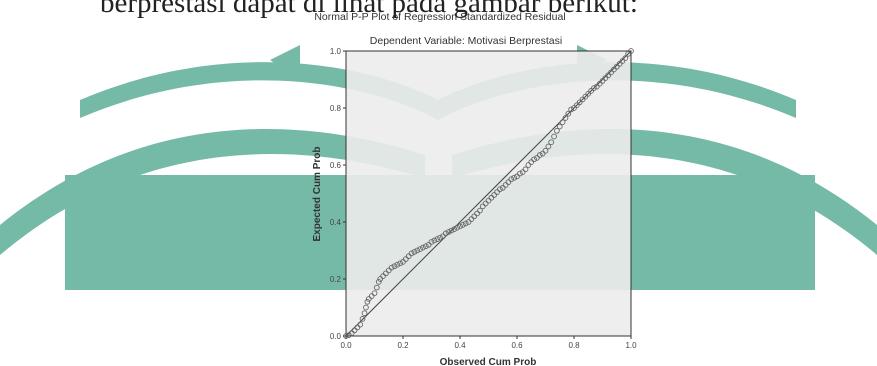  I want to click on x-tick-label: 0.6, so click(517, 345).